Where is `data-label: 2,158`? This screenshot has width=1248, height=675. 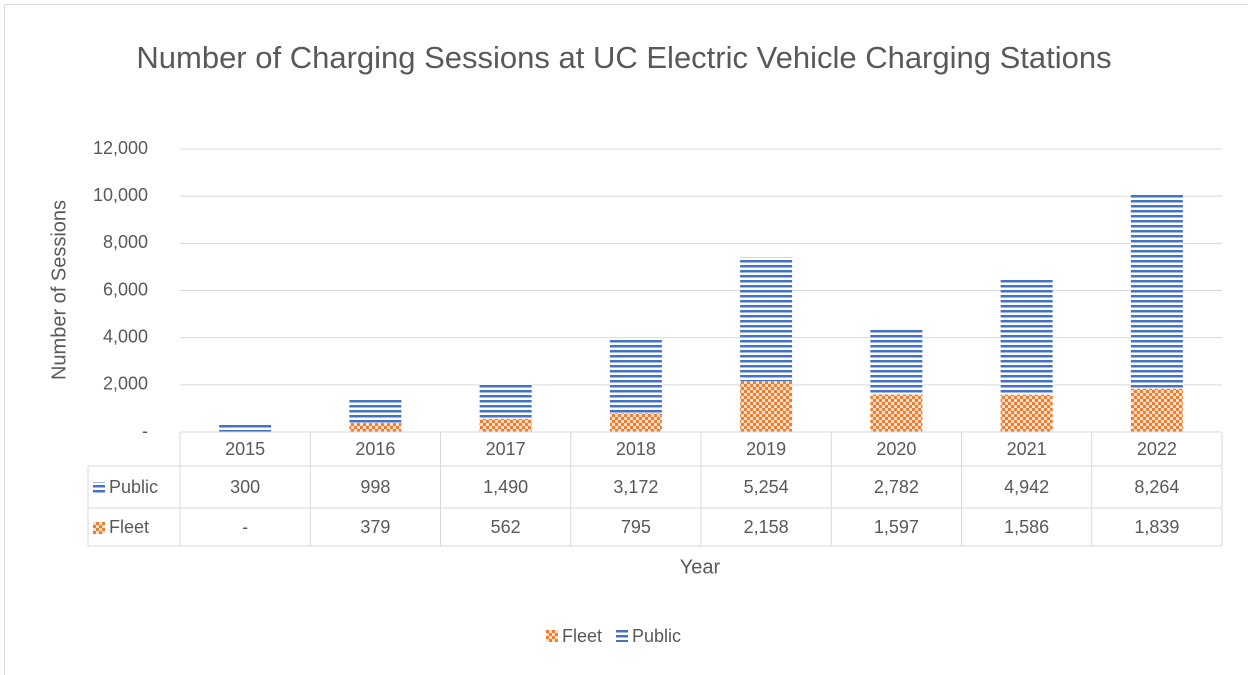
data-label: 2,158 is located at coordinates (766, 527).